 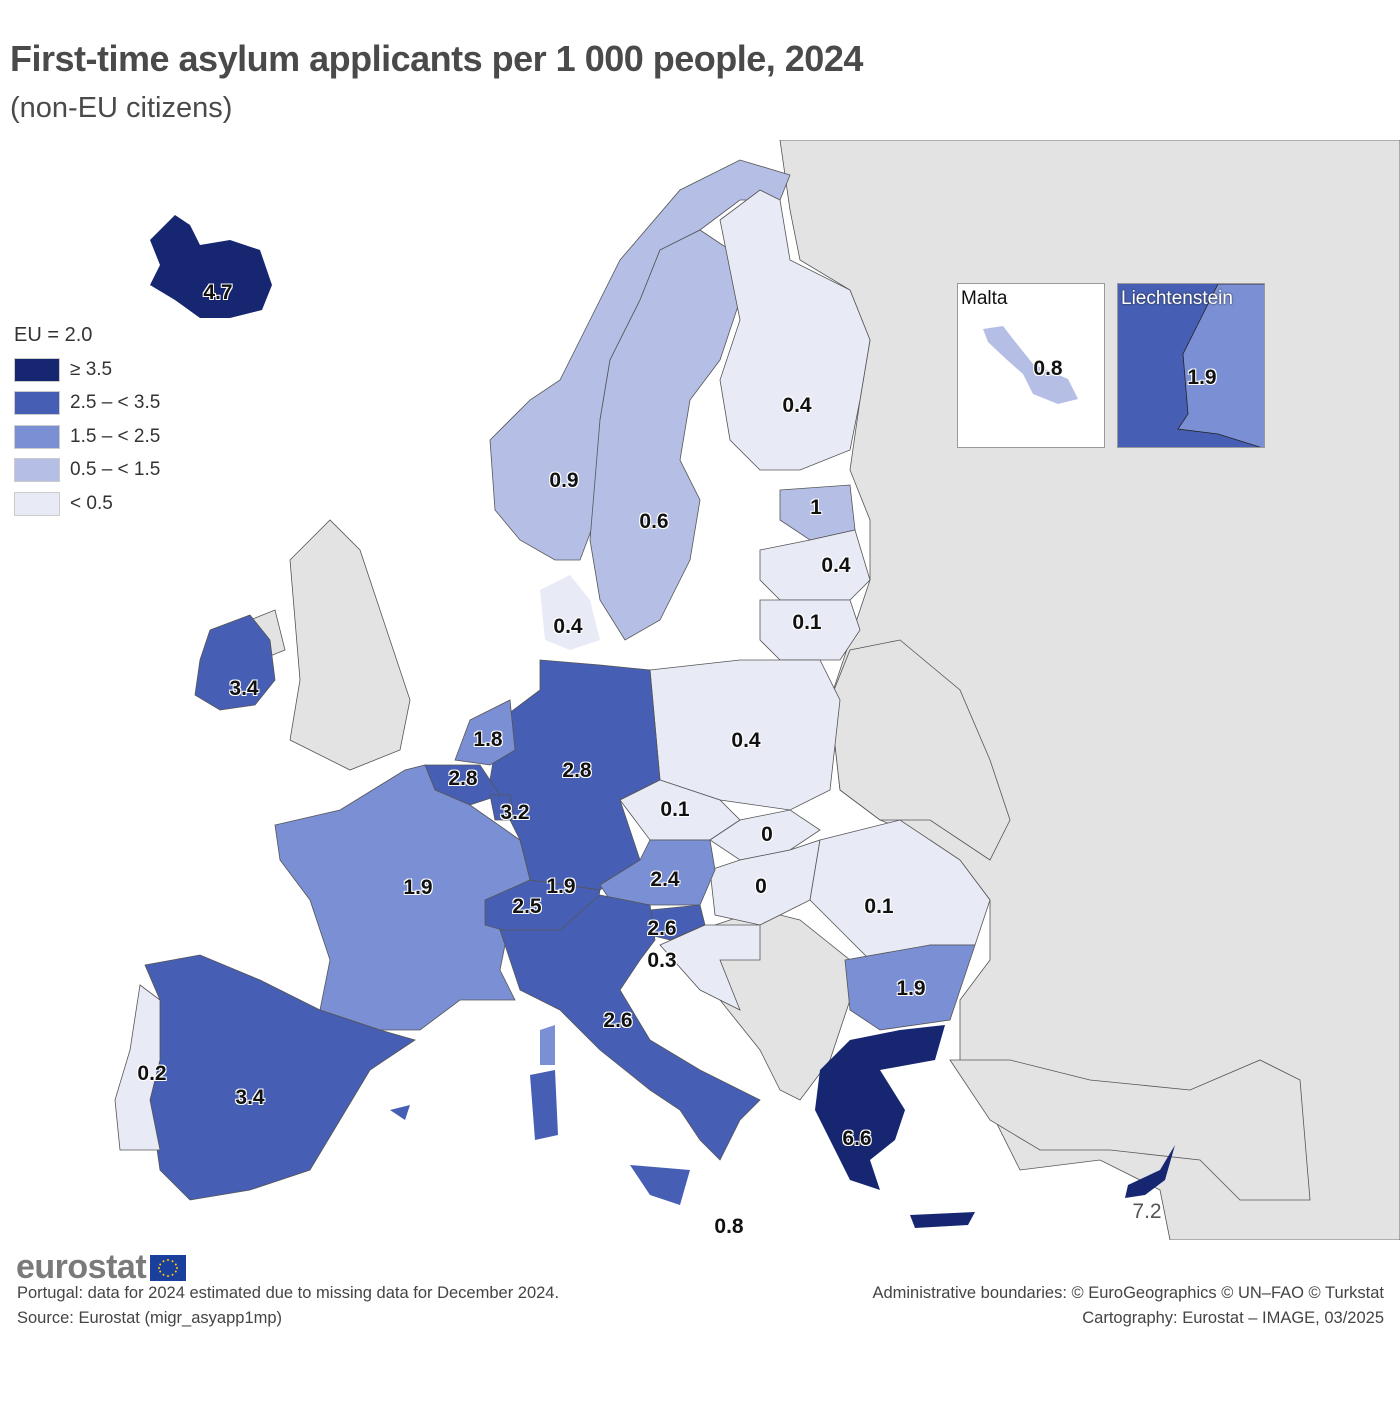 What do you see at coordinates (115, 470) in the screenshot?
I see `legend-label: 0.5 – < 1.5` at bounding box center [115, 470].